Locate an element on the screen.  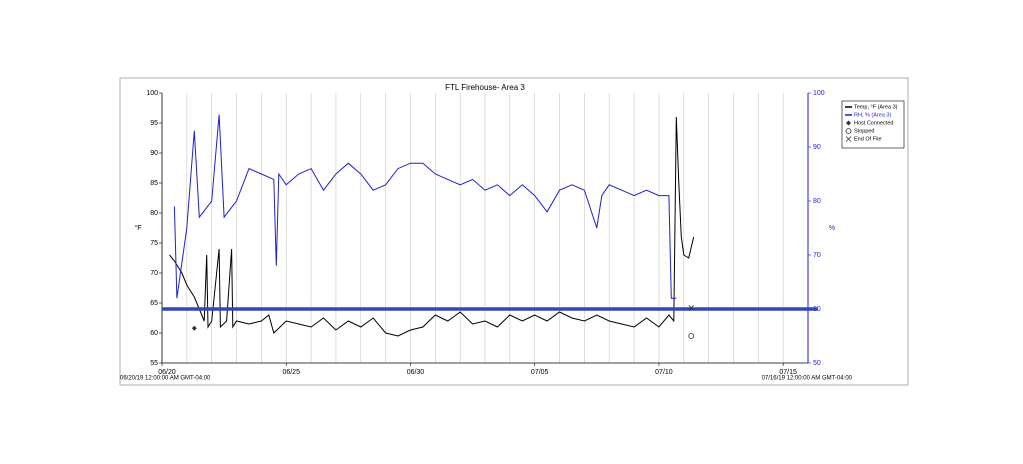
y2-tick-label: 70 is located at coordinates (817, 255).